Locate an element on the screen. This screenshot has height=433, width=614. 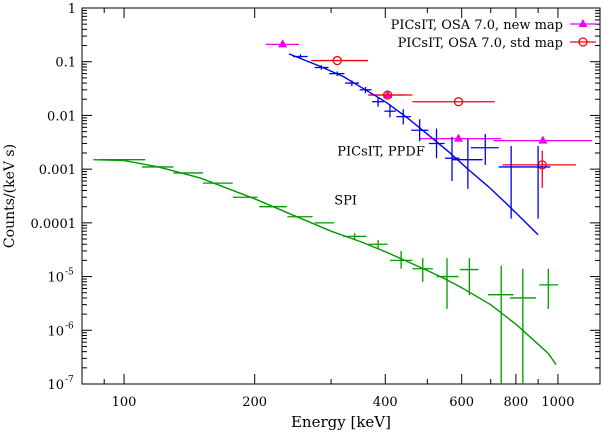
y-tick-label: 0.001 is located at coordinates (57, 170).